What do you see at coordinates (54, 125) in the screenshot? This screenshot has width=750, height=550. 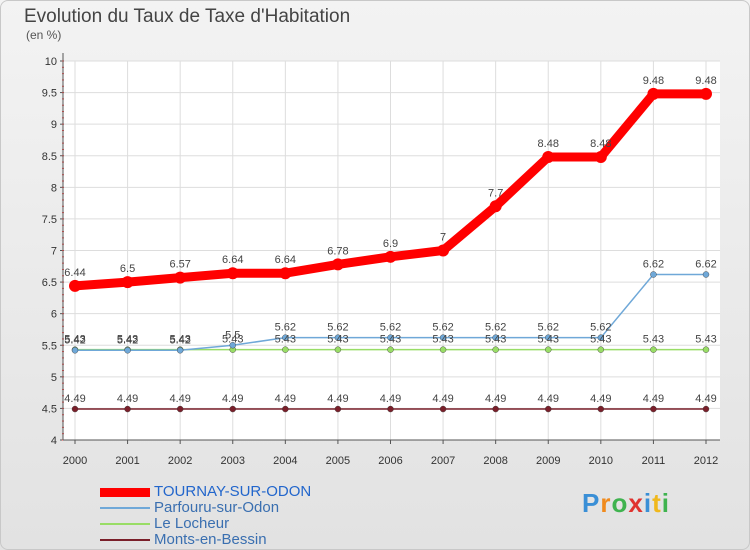 I see `y-tick-label: 9` at bounding box center [54, 125].